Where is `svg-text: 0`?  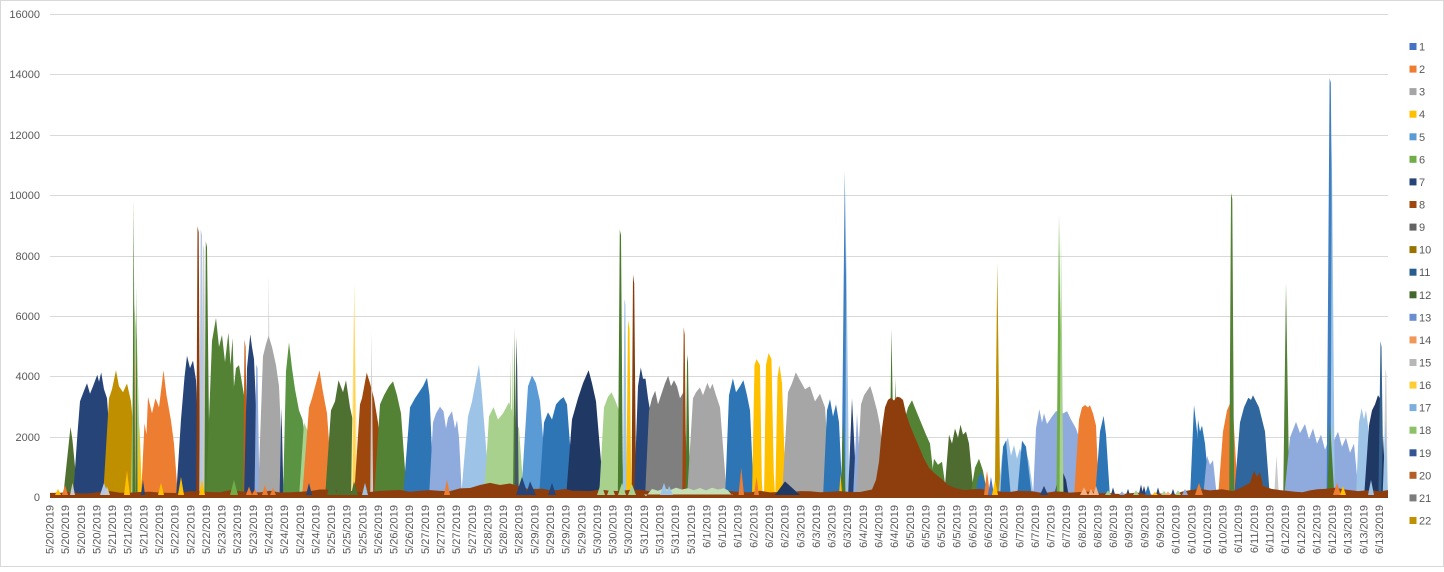 svg-text: 0 is located at coordinates (37, 498).